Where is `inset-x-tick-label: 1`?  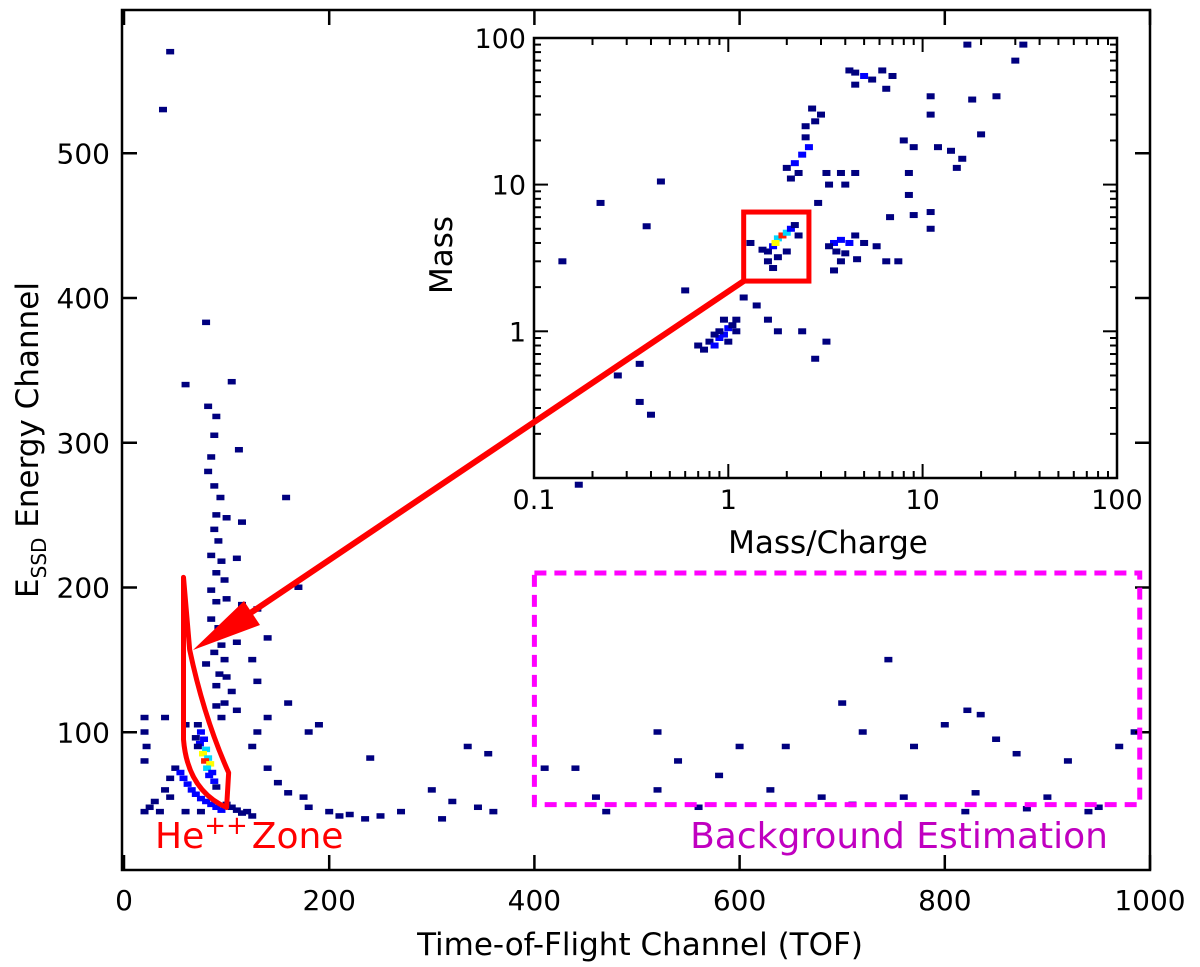 inset-x-tick-label: 1 is located at coordinates (728, 500).